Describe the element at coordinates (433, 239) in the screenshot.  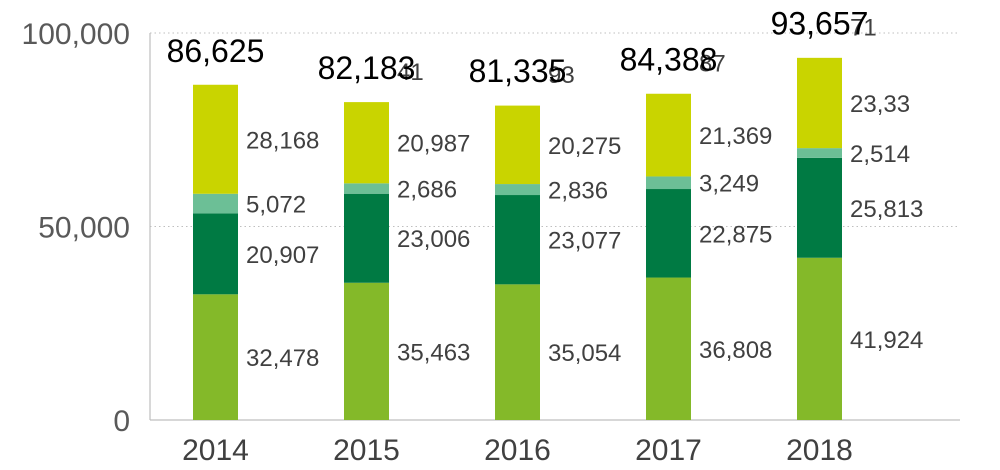
I see `segment-value-label: 23,006` at that location.